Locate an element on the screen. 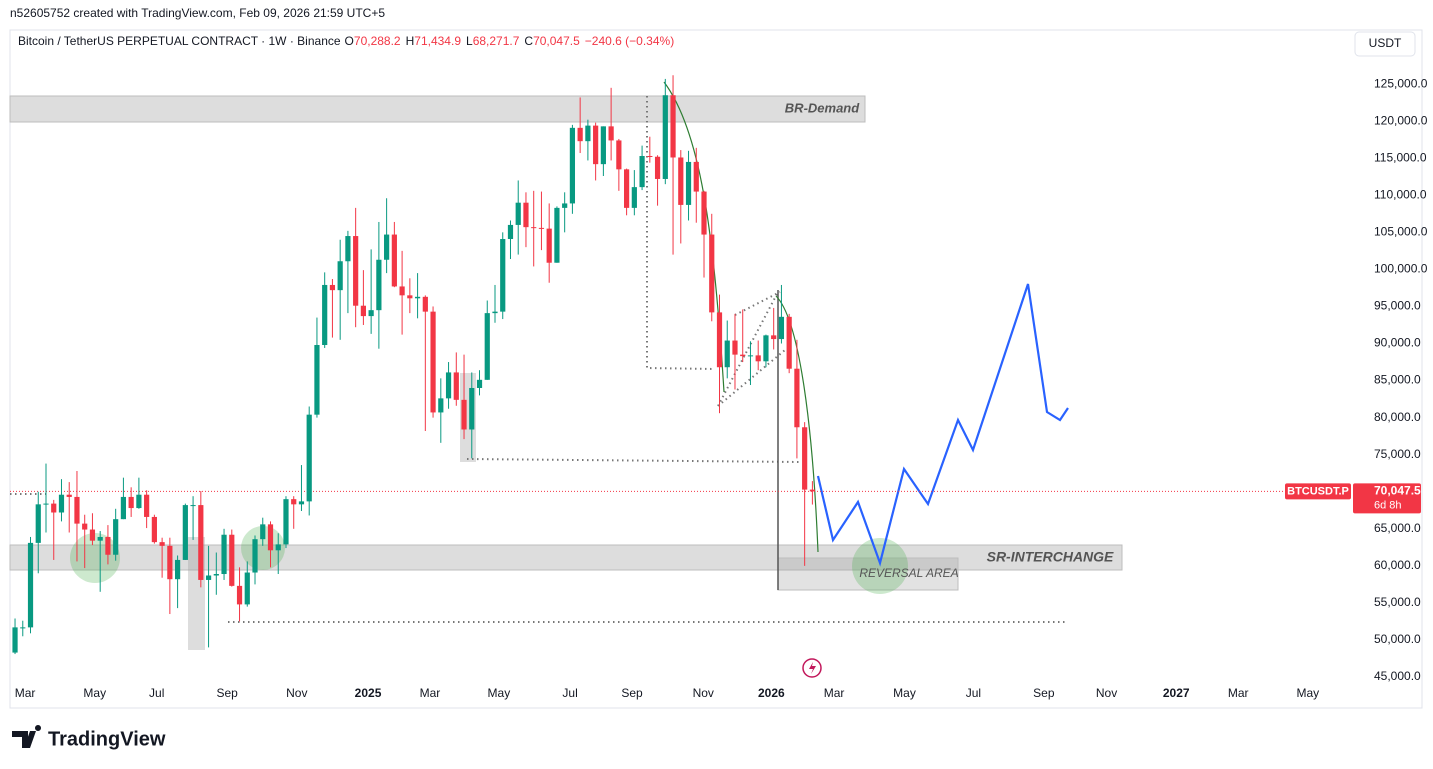  currency: USDT is located at coordinates (1385, 43).